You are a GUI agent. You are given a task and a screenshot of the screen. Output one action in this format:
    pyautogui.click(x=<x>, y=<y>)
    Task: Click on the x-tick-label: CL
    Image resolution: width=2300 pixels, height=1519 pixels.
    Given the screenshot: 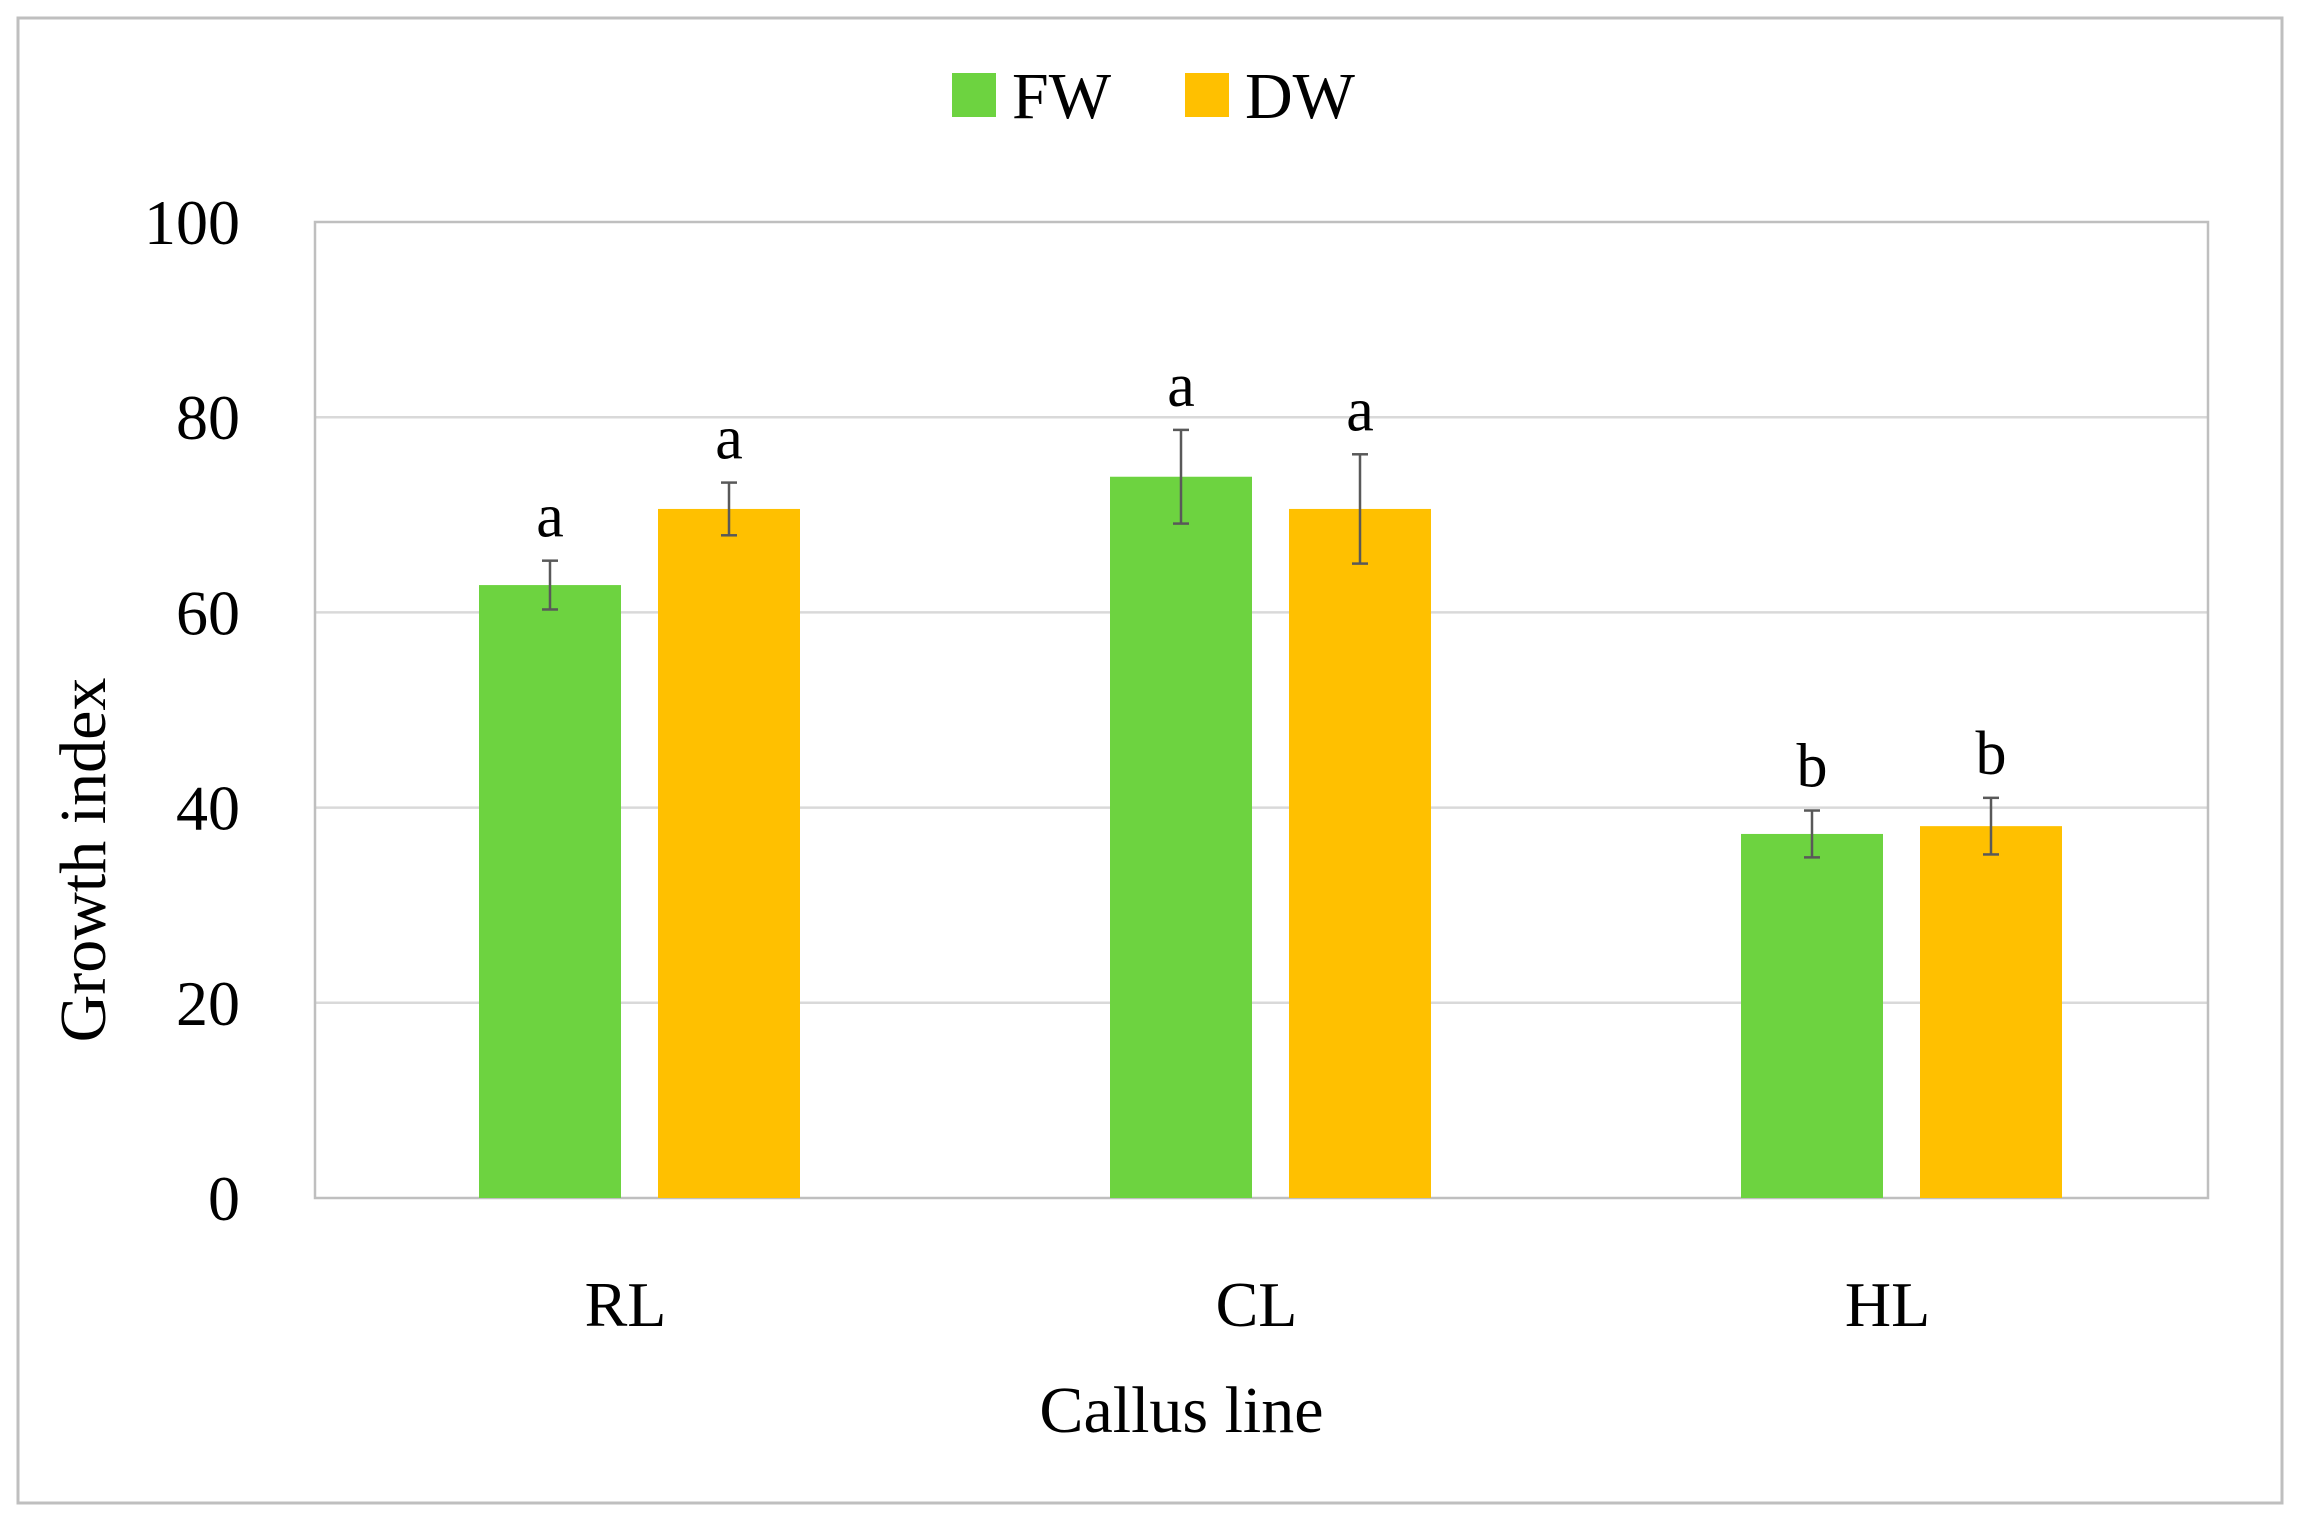 What is the action you would take?
    pyautogui.click(x=1257, y=1304)
    